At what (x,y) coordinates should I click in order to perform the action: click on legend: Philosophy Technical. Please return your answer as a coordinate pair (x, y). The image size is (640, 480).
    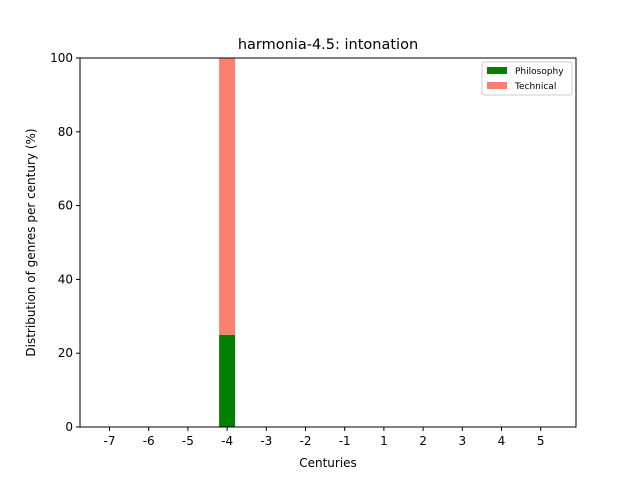
    Looking at the image, I should click on (527, 78).